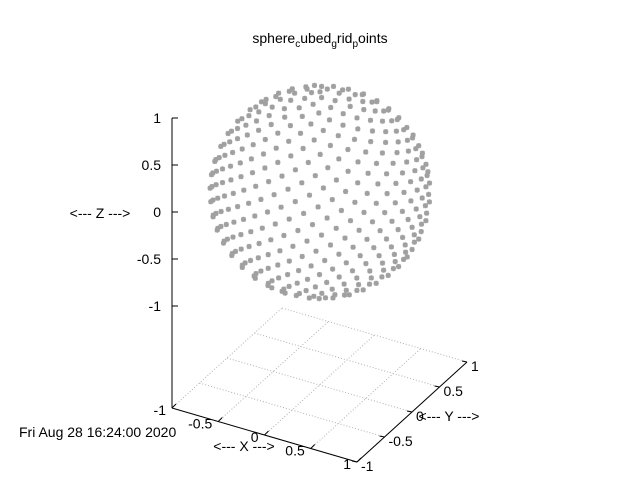  What do you see at coordinates (401, 441) in the screenshot?
I see `y-tick-label: -0.5` at bounding box center [401, 441].